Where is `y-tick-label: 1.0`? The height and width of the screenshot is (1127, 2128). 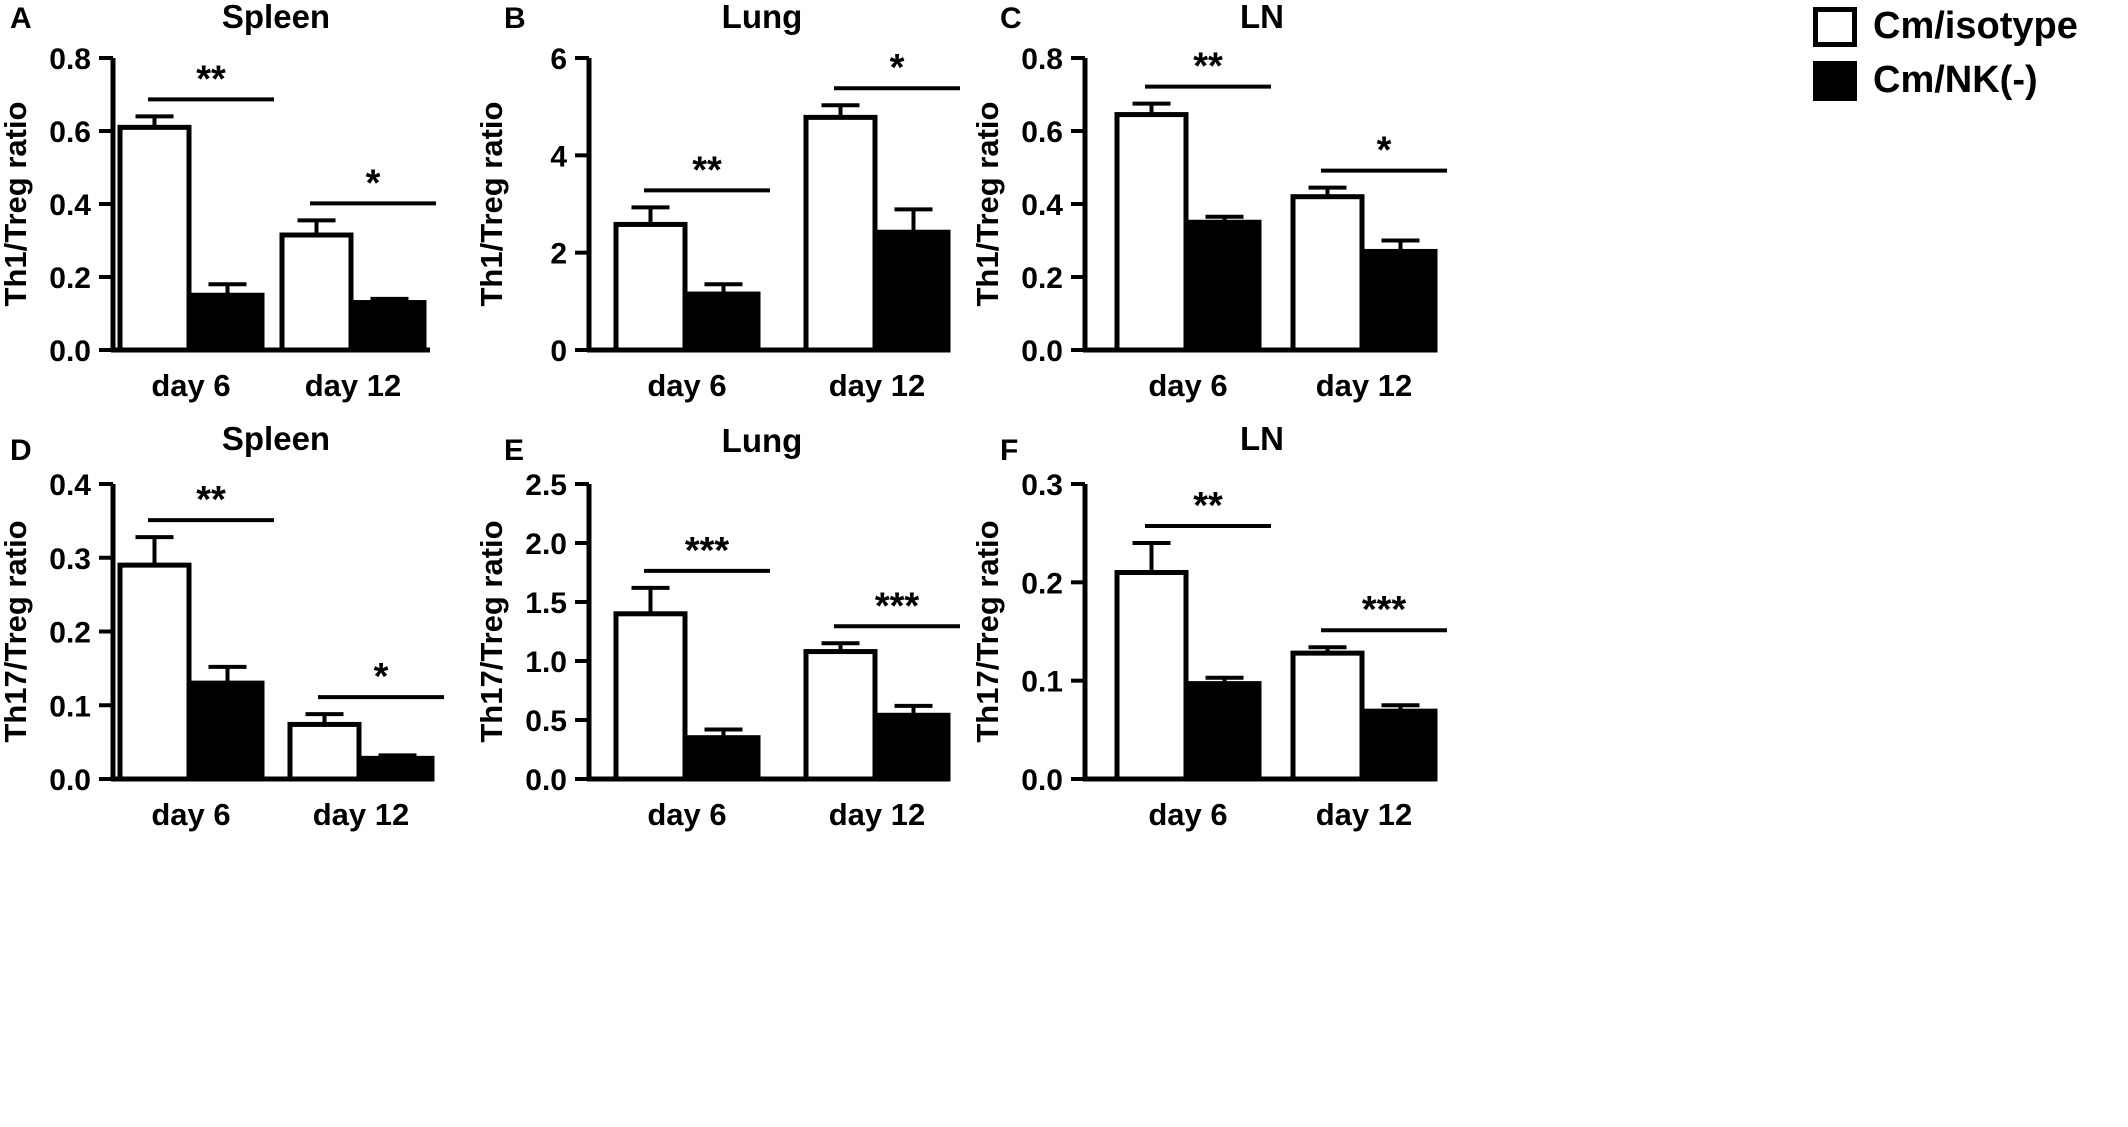 y-tick-label: 1.0 is located at coordinates (546, 662).